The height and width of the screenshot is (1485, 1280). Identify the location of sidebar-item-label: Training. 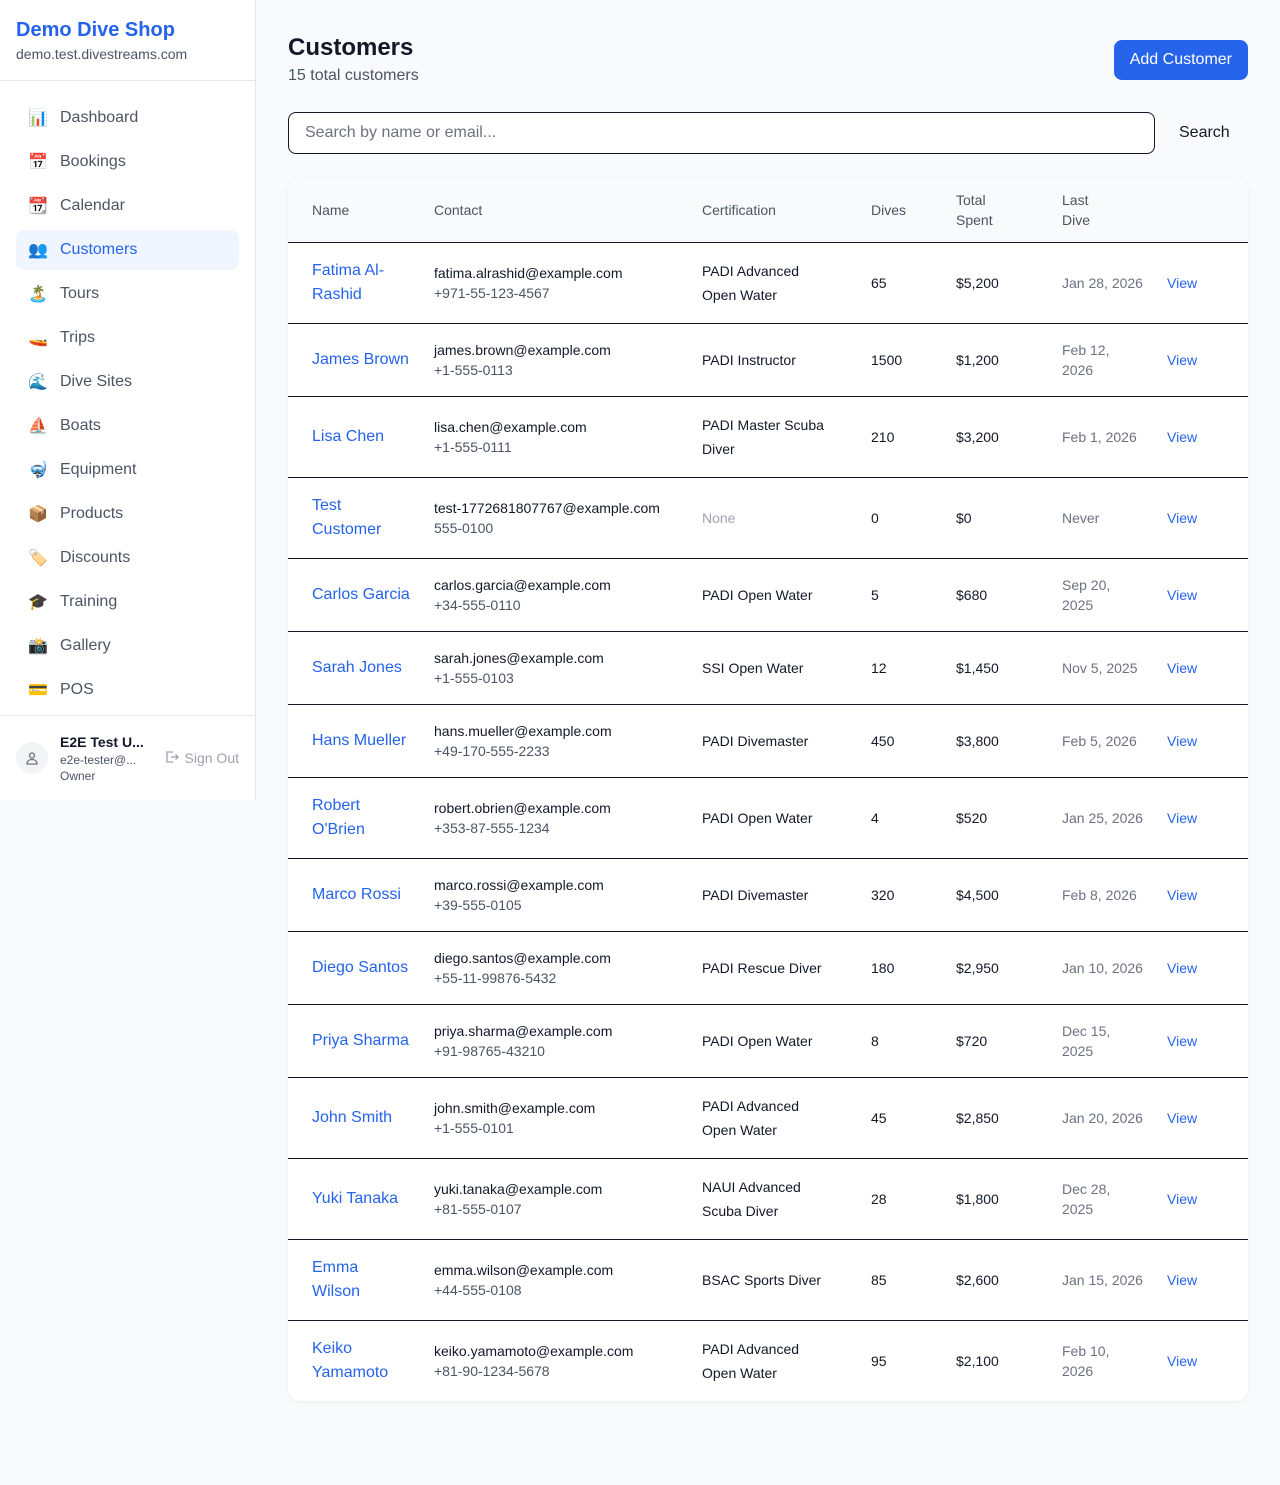
(89, 601).